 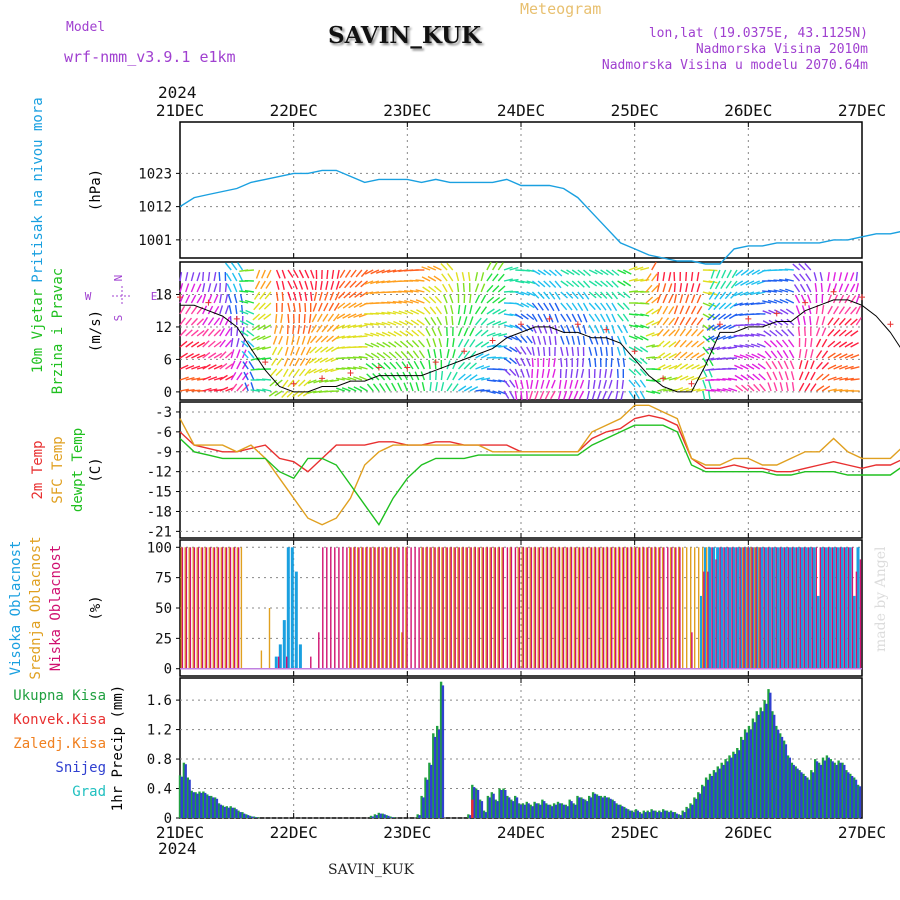 What do you see at coordinates (38, 331) in the screenshot?
I see `wind-ylabel: 10m Vjetar` at bounding box center [38, 331].